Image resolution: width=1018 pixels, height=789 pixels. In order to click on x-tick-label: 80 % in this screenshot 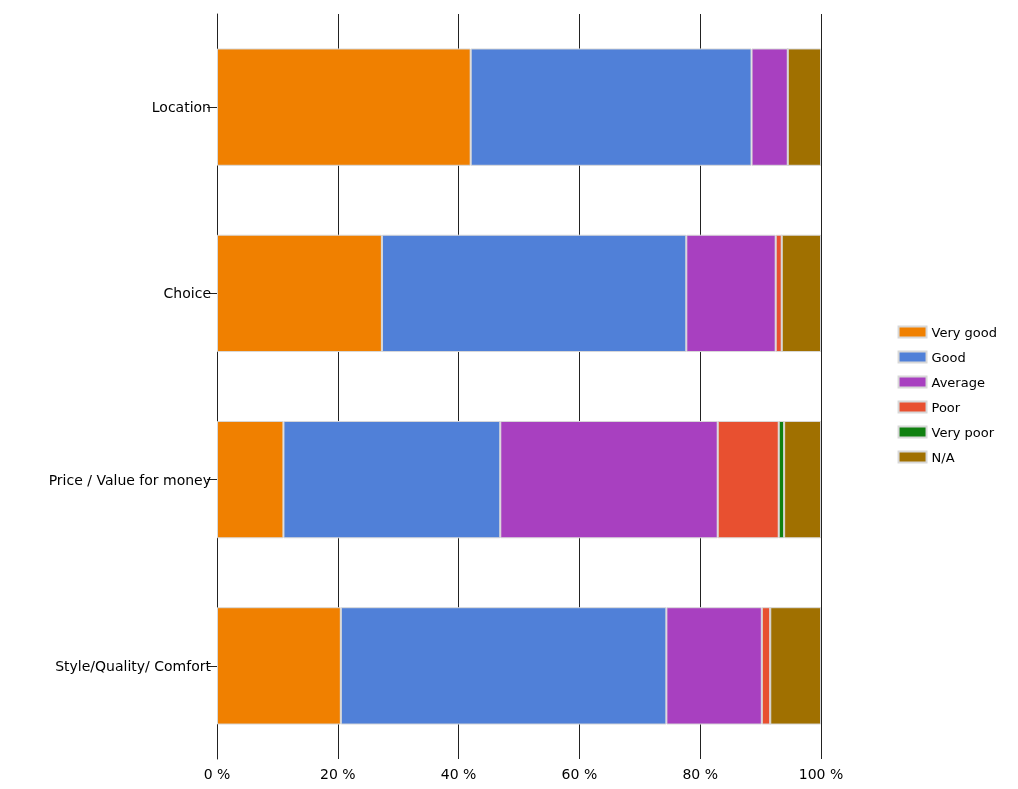, I will do `click(700, 774)`.